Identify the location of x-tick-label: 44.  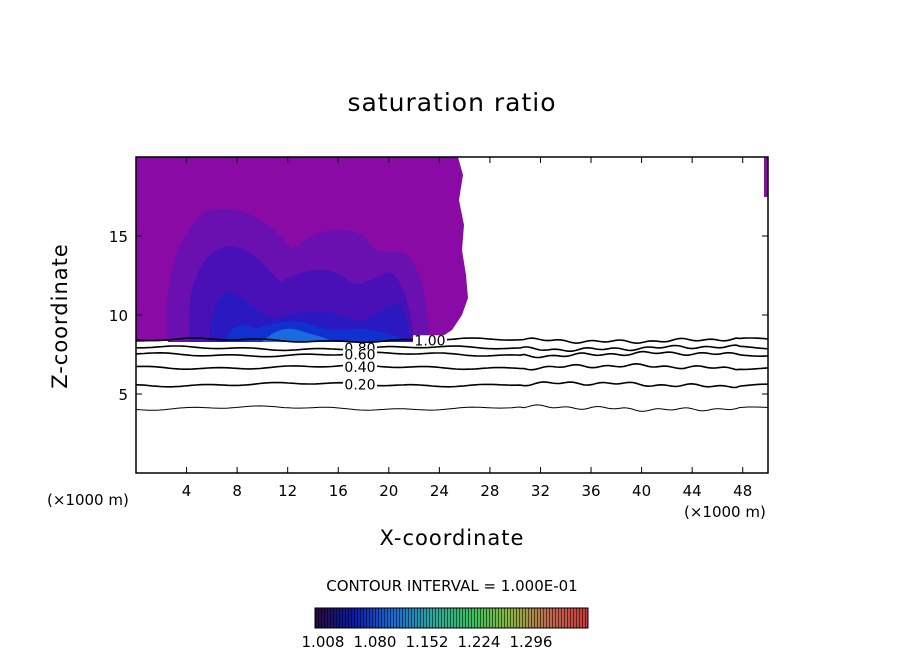
(692, 491).